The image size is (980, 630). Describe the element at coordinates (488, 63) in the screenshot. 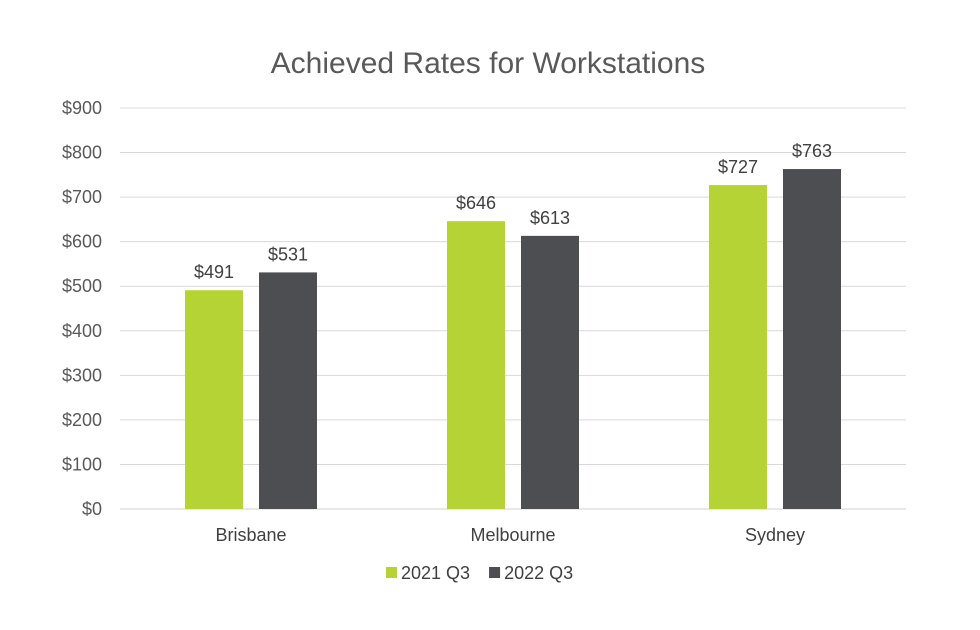

I see `chart-title: Achieved Rates for Workstations` at that location.